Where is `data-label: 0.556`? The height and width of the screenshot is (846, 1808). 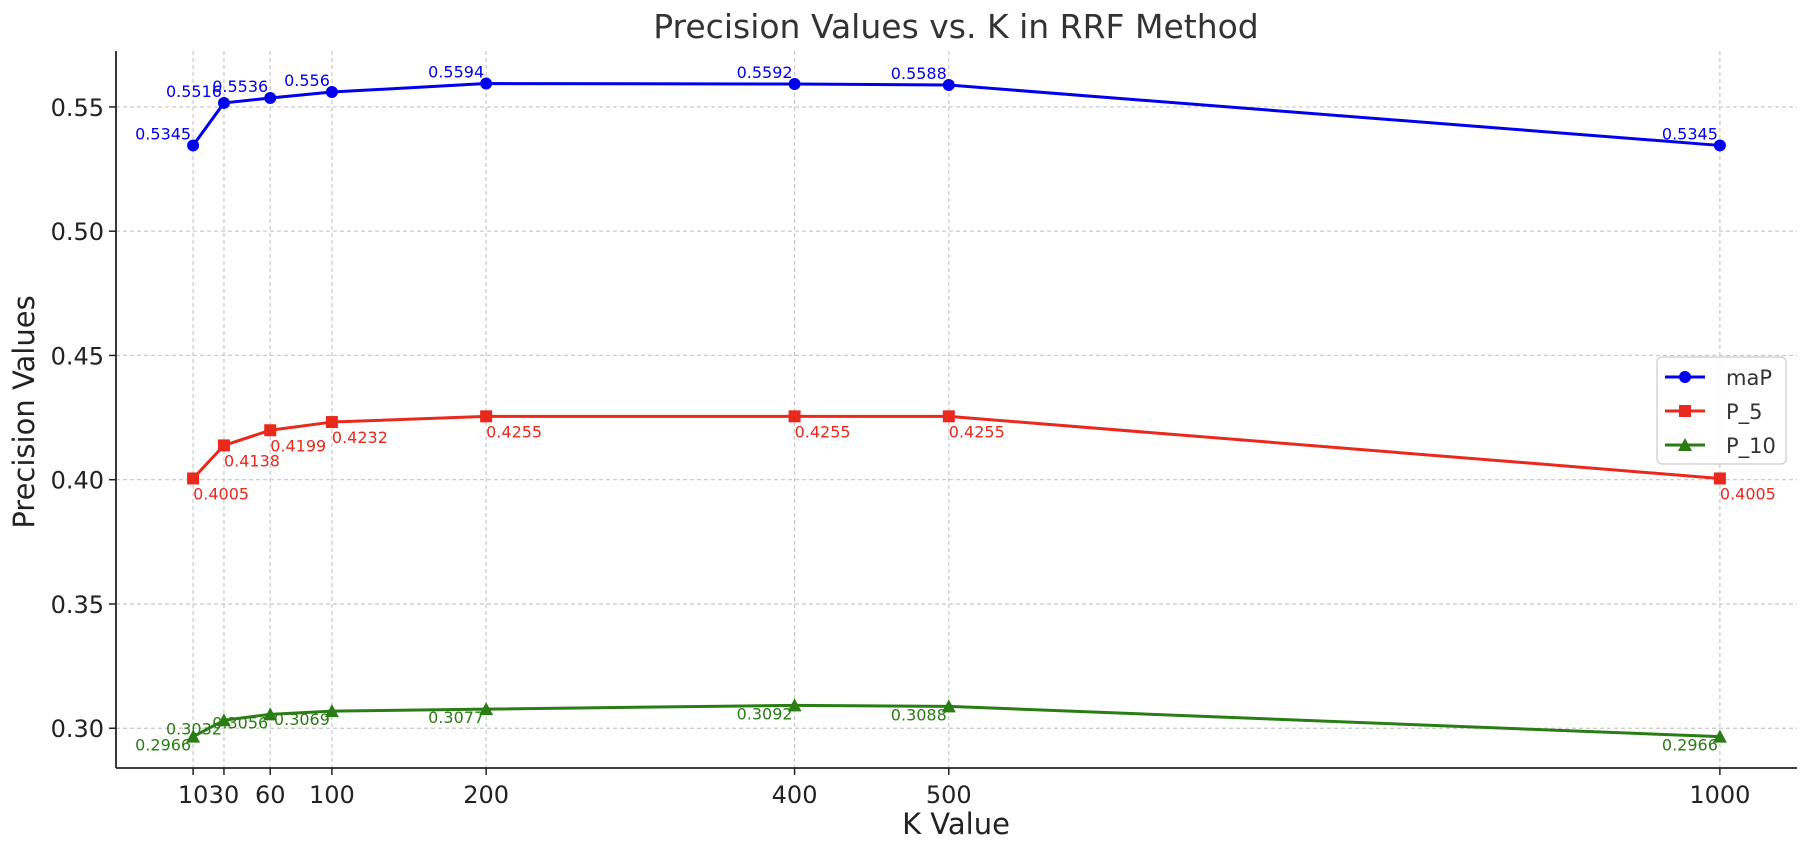 data-label: 0.556 is located at coordinates (307, 80).